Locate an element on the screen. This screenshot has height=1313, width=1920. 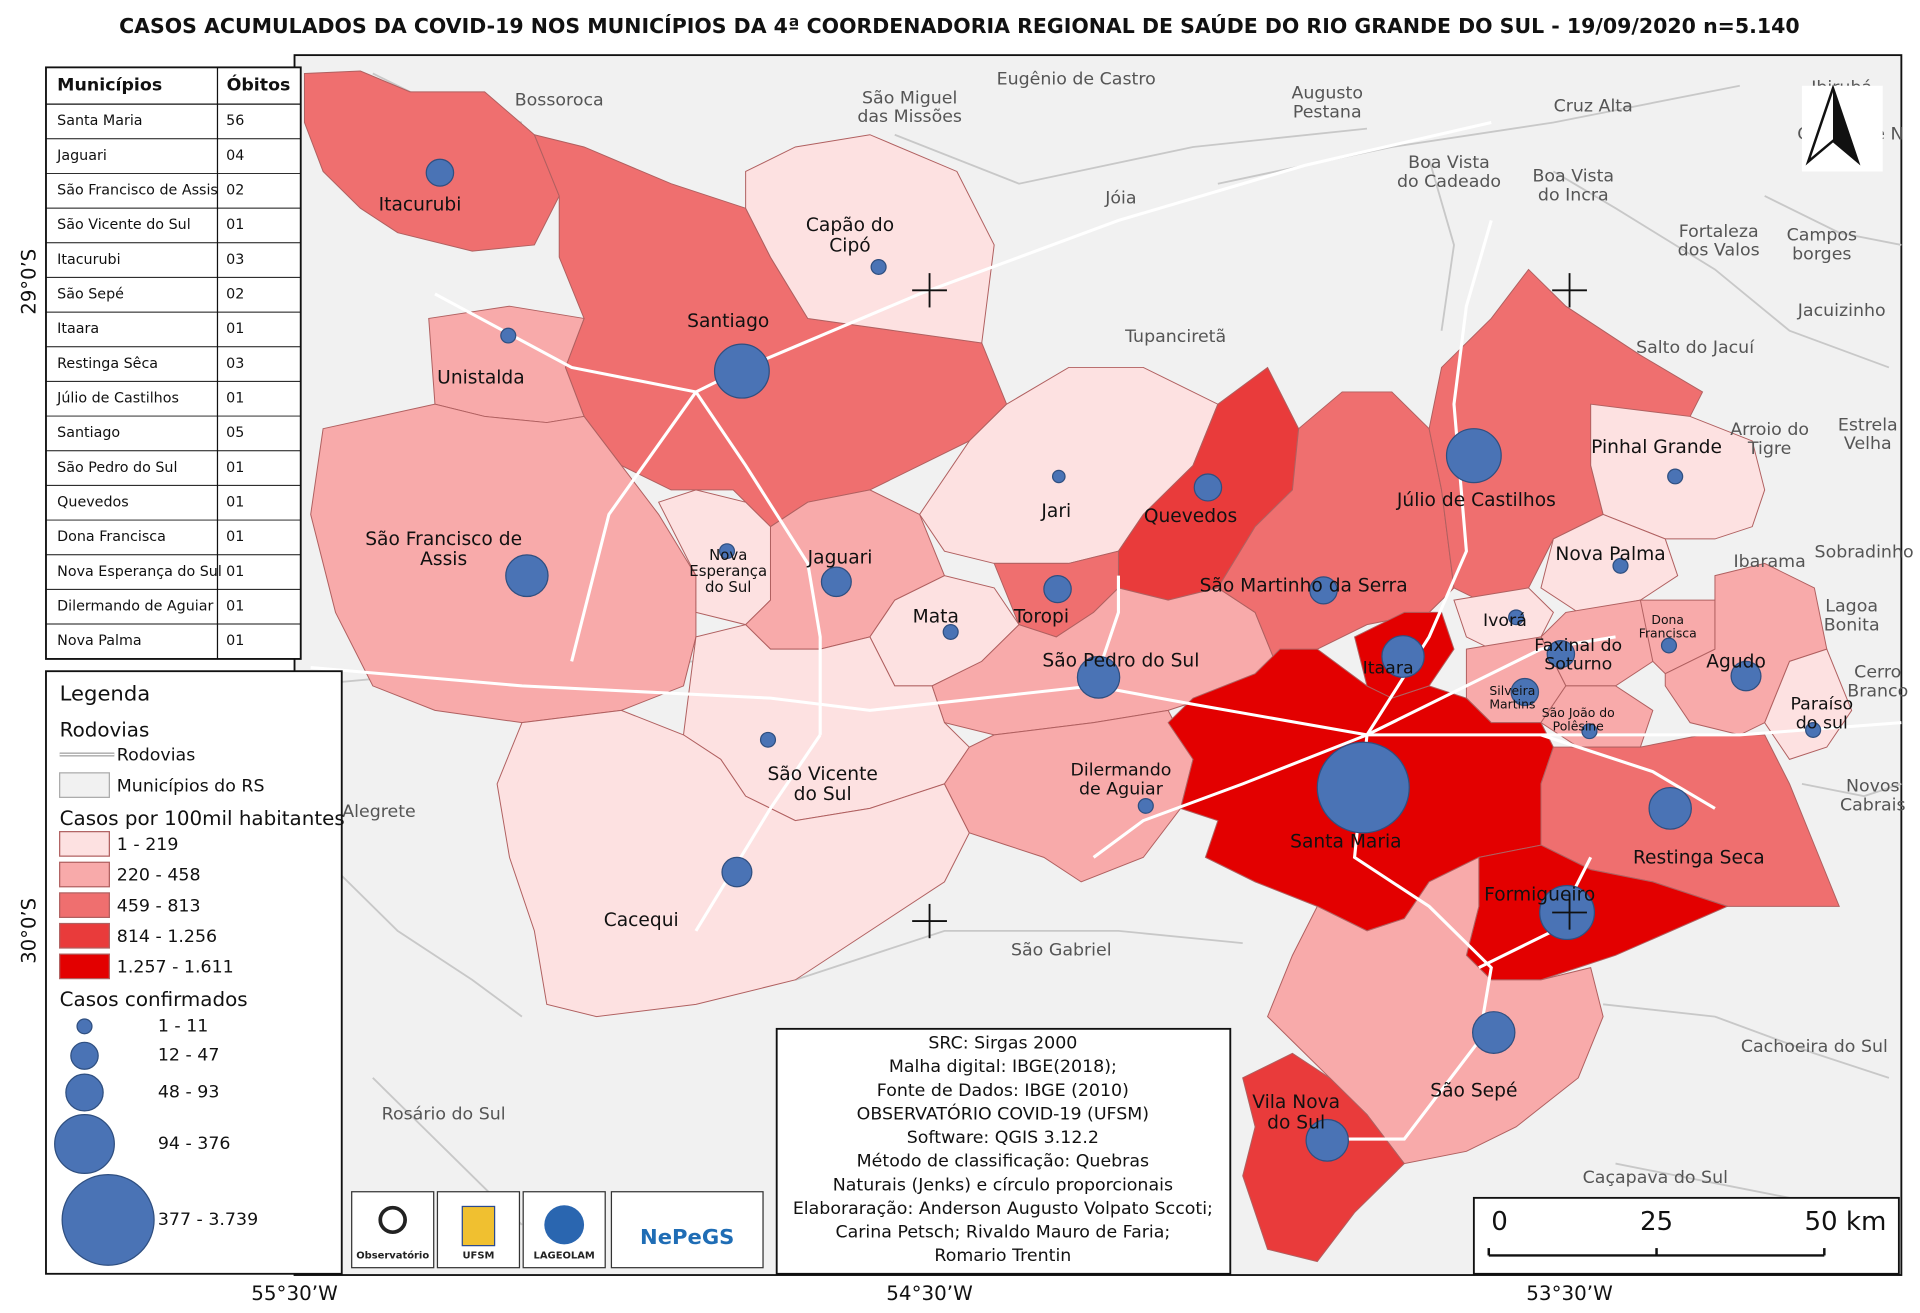
municipality-label: Martins is located at coordinates (1512, 704).